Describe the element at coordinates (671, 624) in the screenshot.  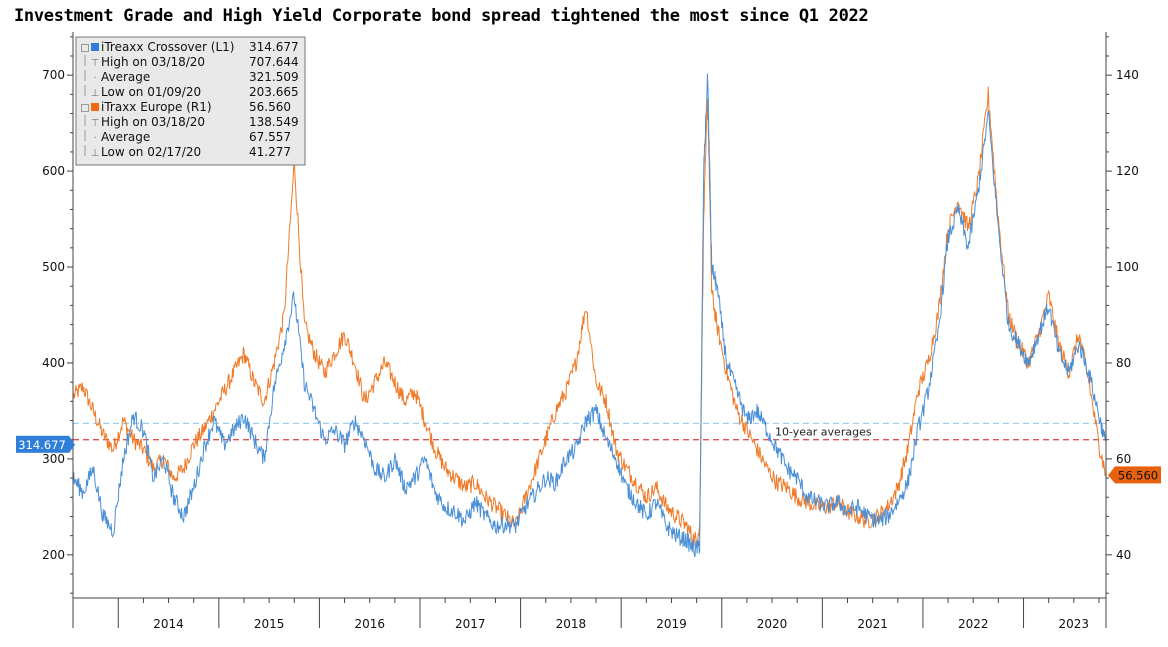
I see `x-tick-label: 2019` at that location.